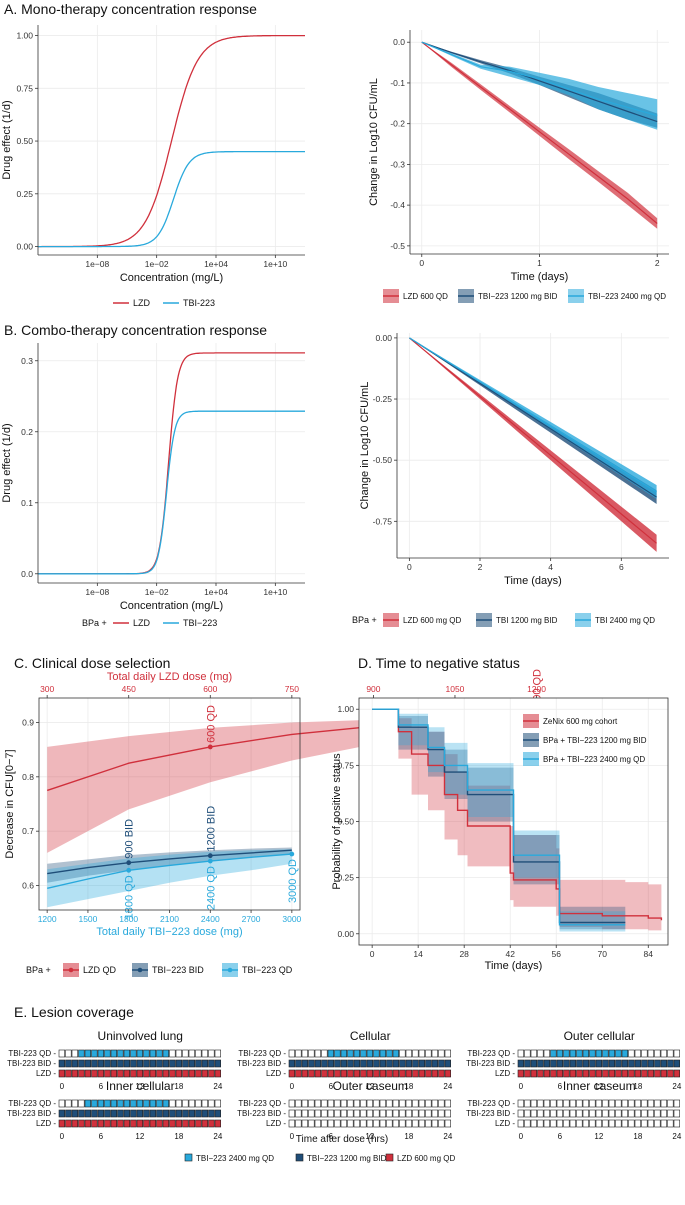 The height and width of the screenshot is (1205, 685). Describe the element at coordinates (10, 803) in the screenshot. I see `panel-c-ylabel: Decrease in CFU[0−7]` at that location.